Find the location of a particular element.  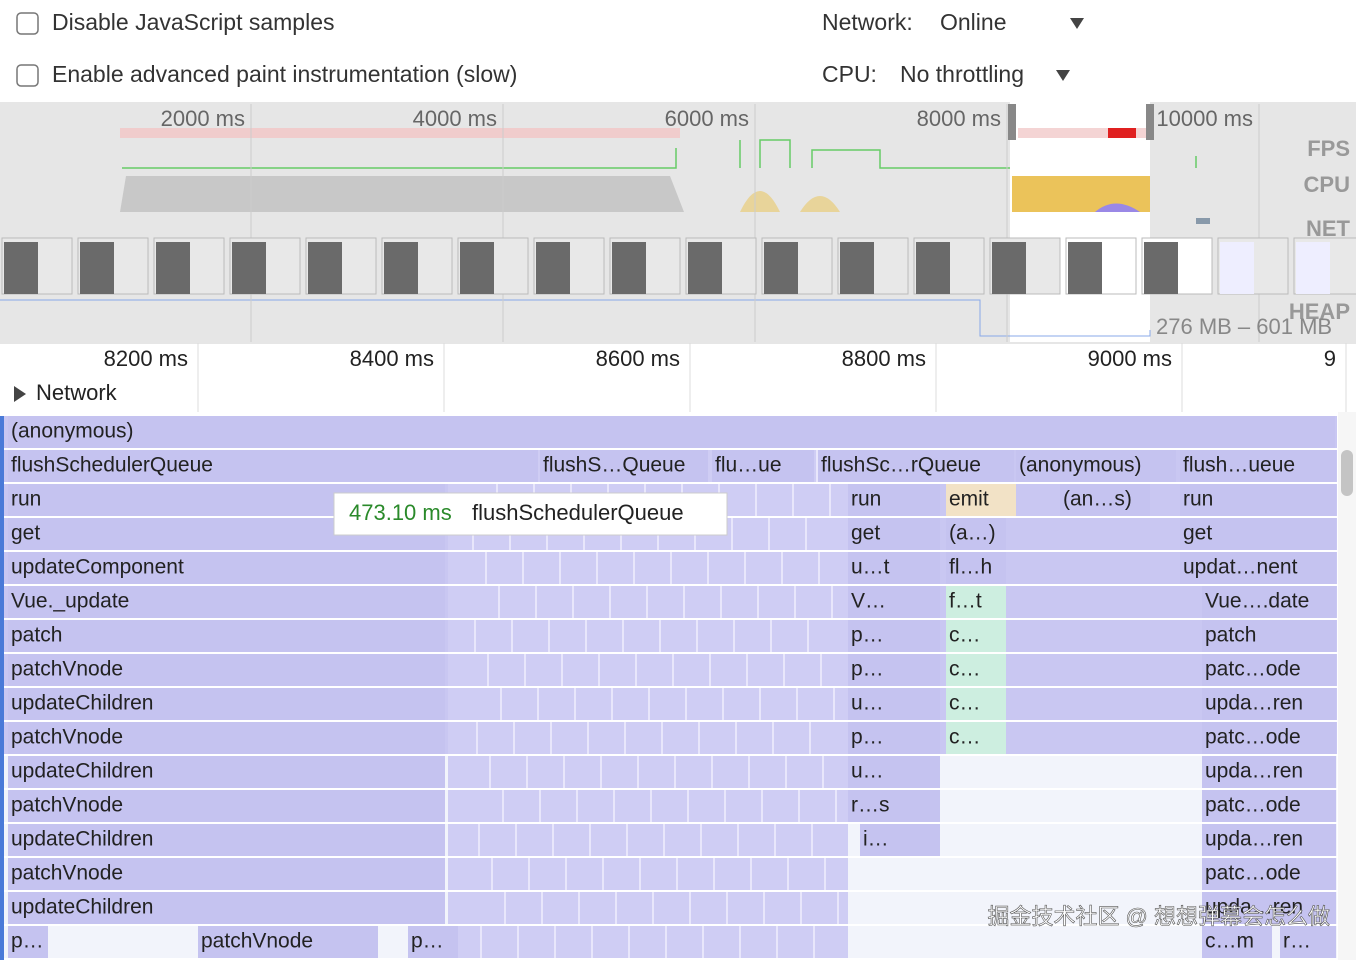

track-label: Network is located at coordinates (77, 392).